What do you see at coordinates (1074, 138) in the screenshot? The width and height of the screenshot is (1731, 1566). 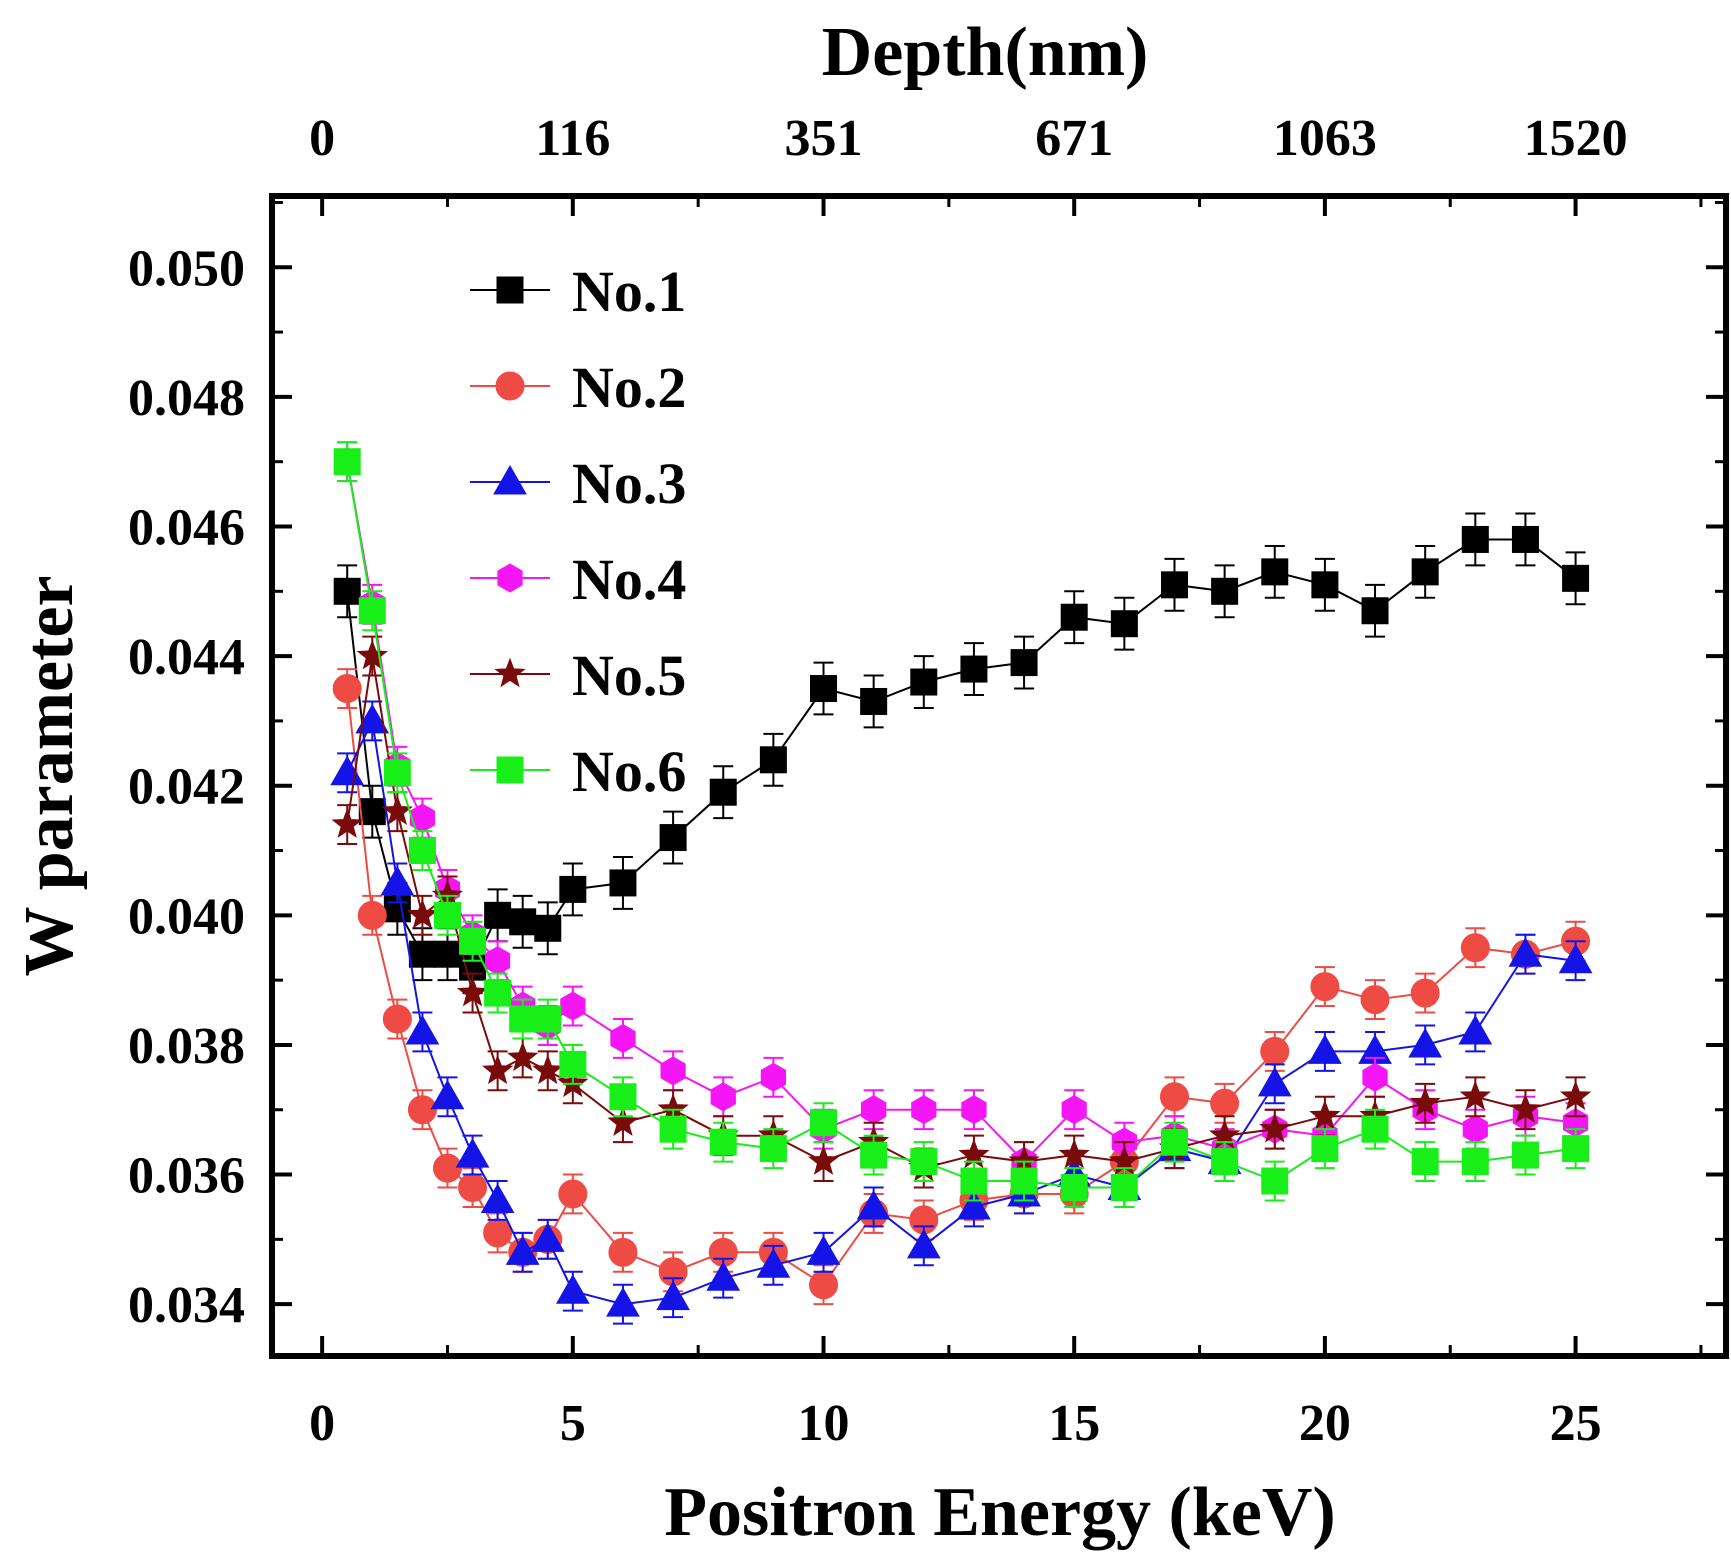 I see `top-tick-label: 671` at bounding box center [1074, 138].